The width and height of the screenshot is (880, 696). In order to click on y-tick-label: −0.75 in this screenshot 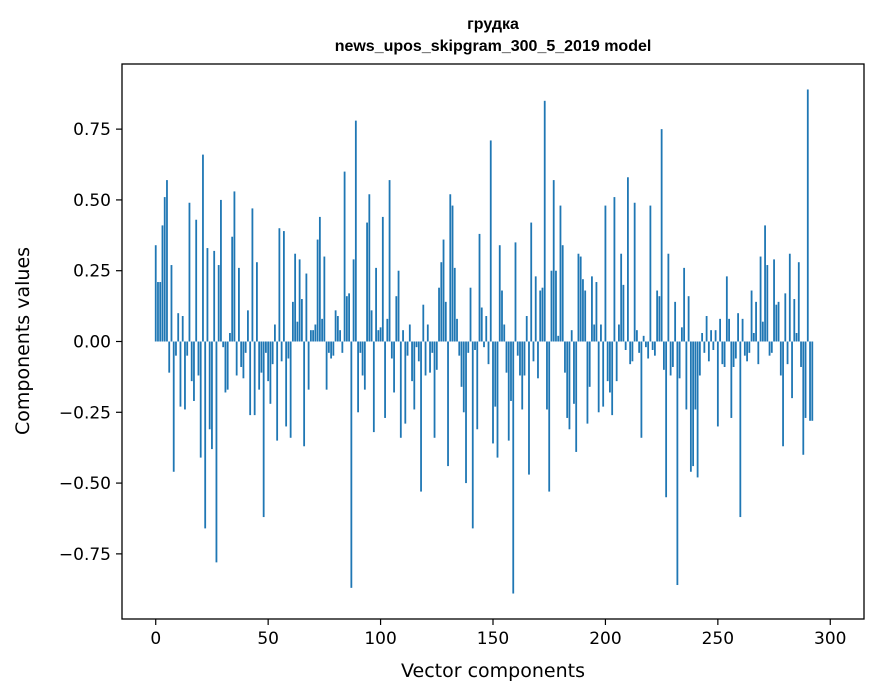, I will do `click(85, 555)`.